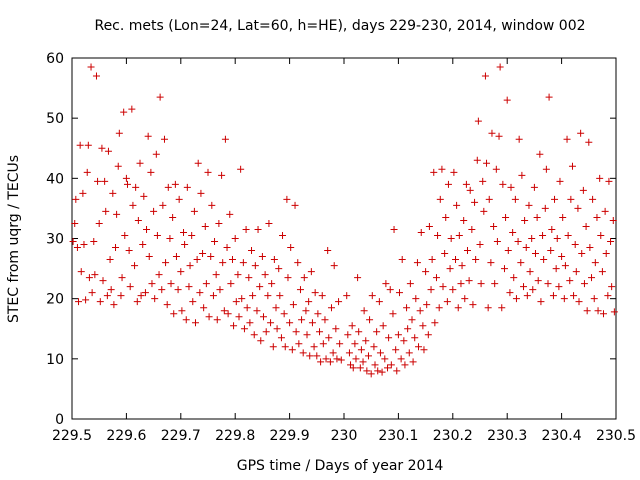  I want to click on x-tick-label: 229.5, so click(72, 436).